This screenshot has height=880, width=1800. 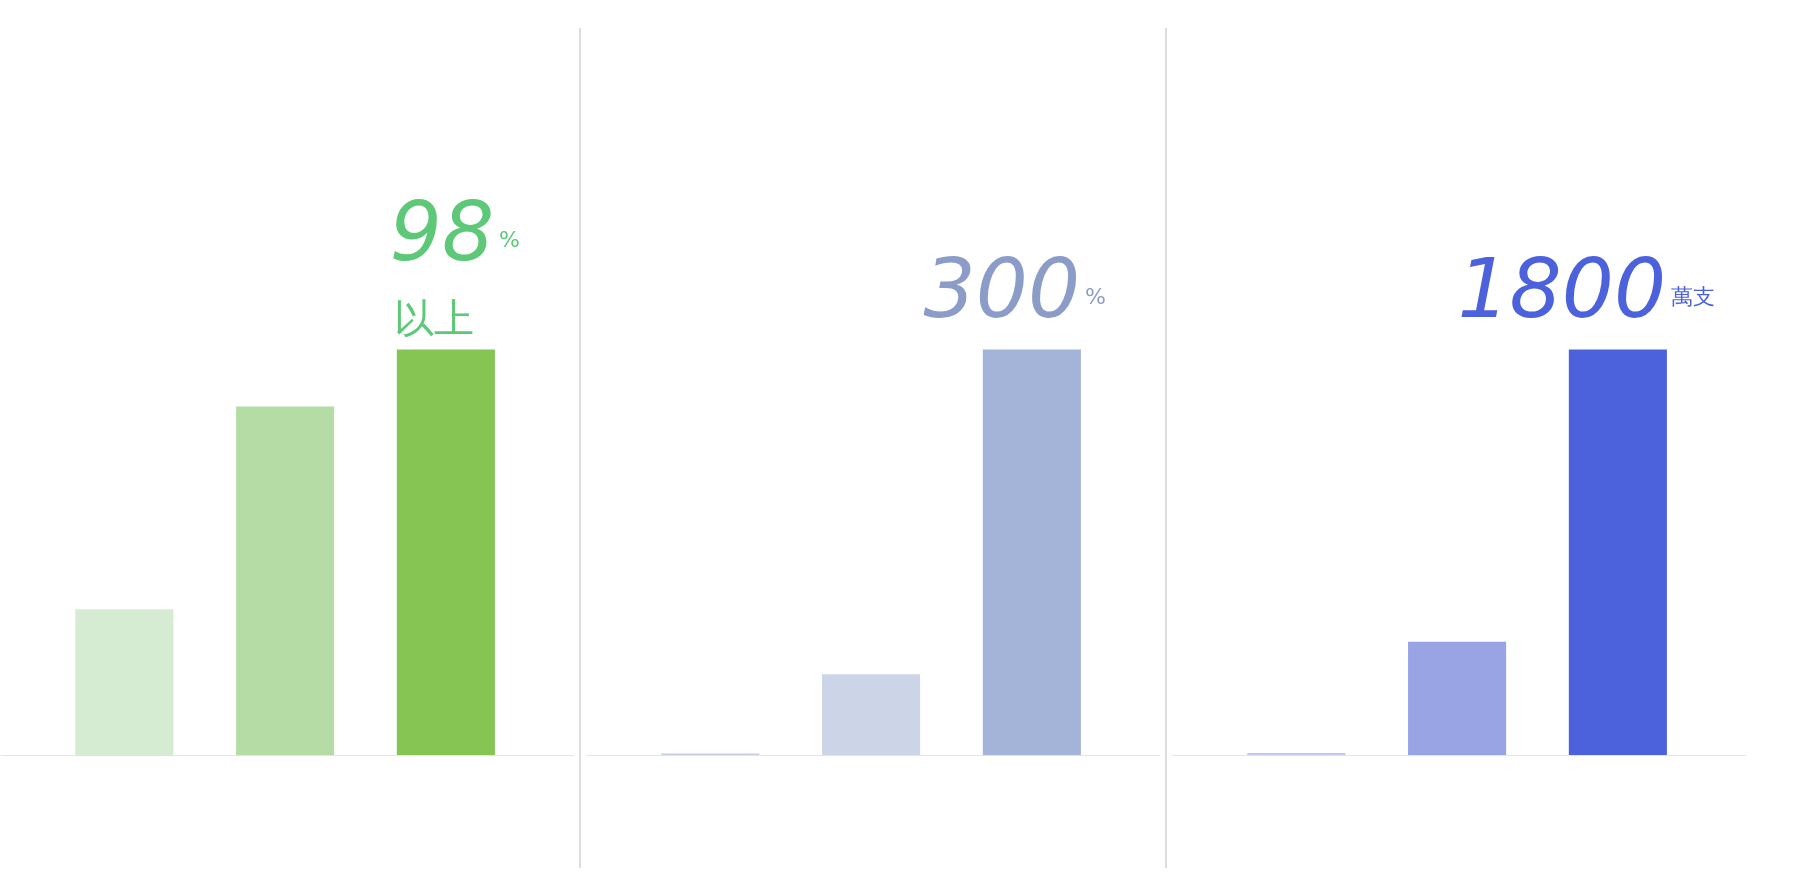 I want to click on text: 98, so click(x=442, y=232).